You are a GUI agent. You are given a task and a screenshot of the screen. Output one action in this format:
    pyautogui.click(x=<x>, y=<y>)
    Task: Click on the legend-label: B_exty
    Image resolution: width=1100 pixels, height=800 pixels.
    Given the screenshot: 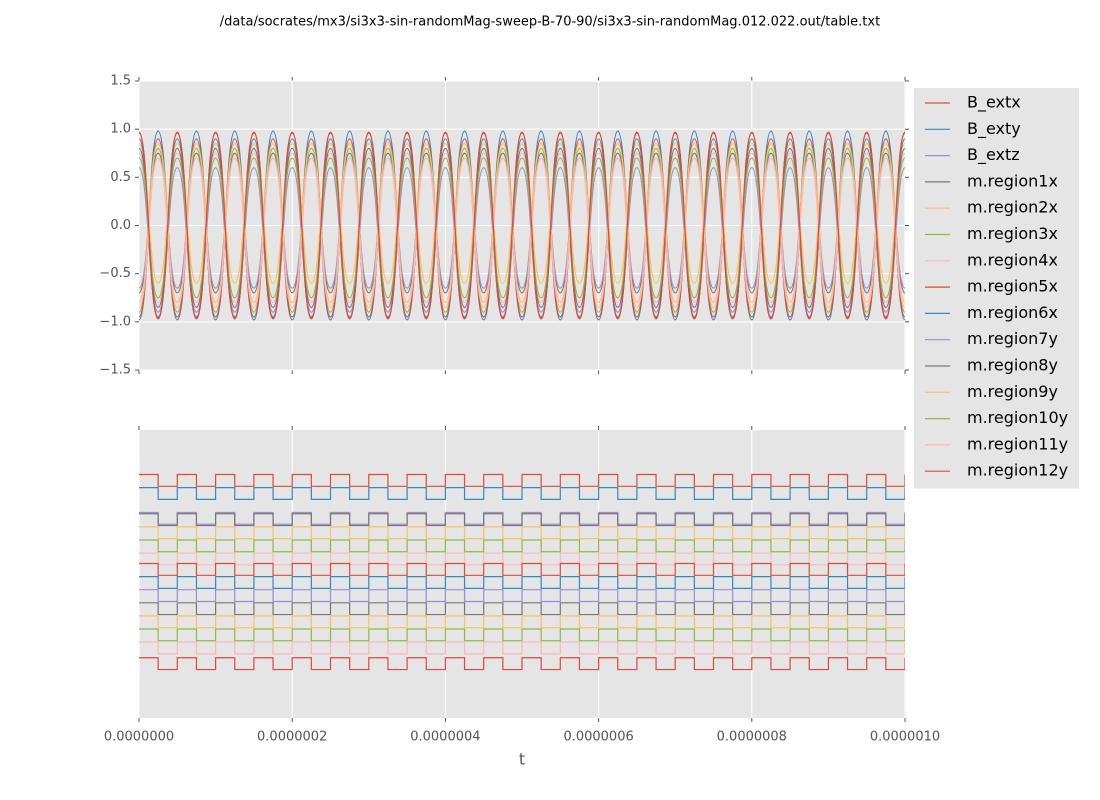 What is the action you would take?
    pyautogui.click(x=994, y=129)
    